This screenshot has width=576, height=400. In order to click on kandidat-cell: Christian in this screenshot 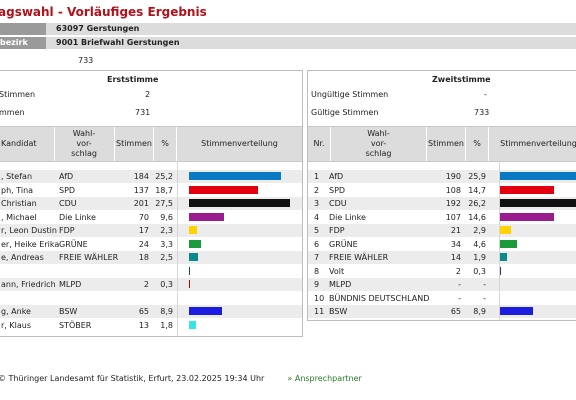, I will do `click(19, 203)`.